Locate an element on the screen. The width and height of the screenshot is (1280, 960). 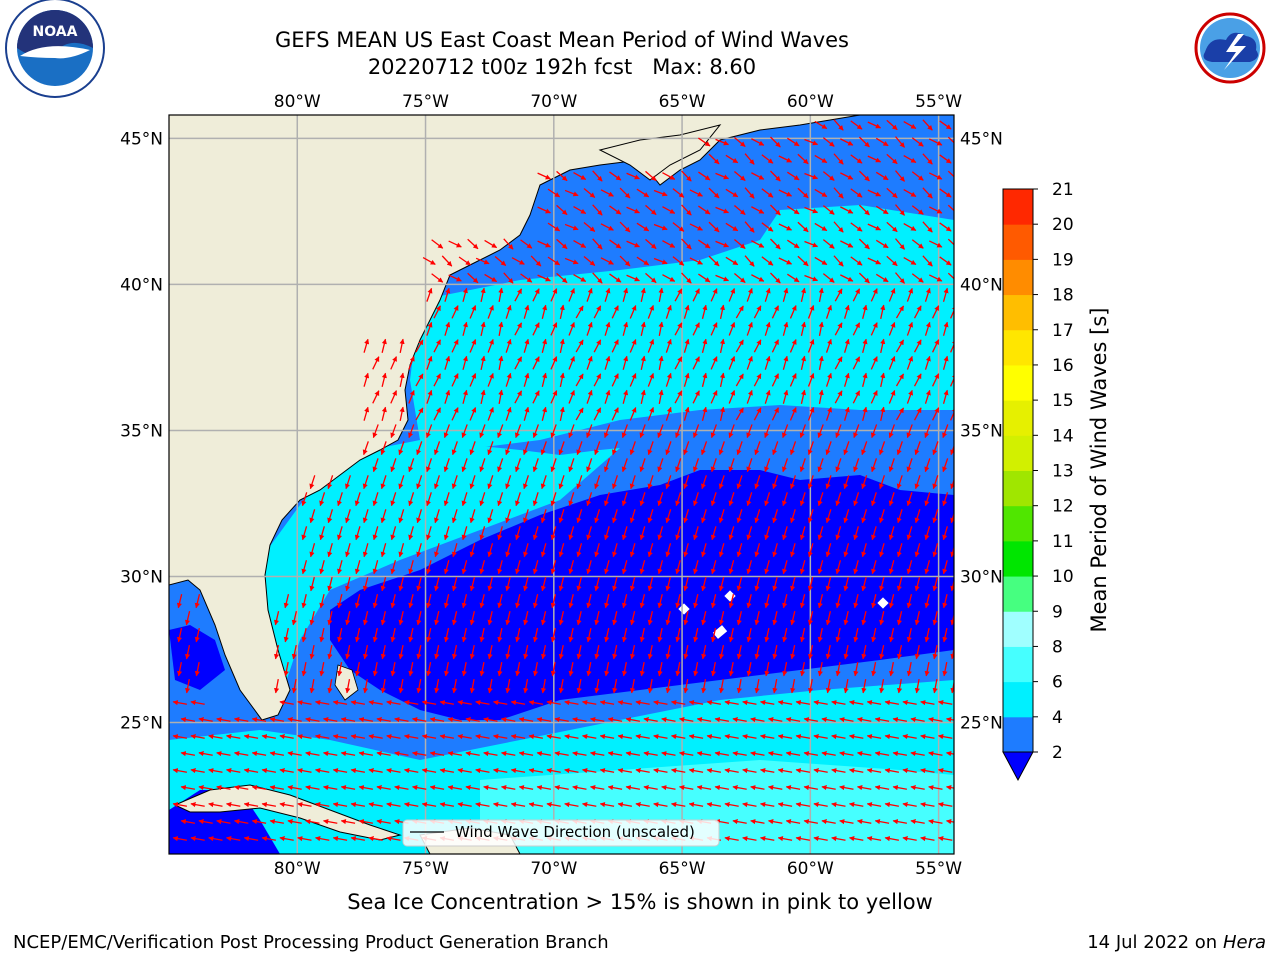
machine-name: Hera is located at coordinates (1244, 942).